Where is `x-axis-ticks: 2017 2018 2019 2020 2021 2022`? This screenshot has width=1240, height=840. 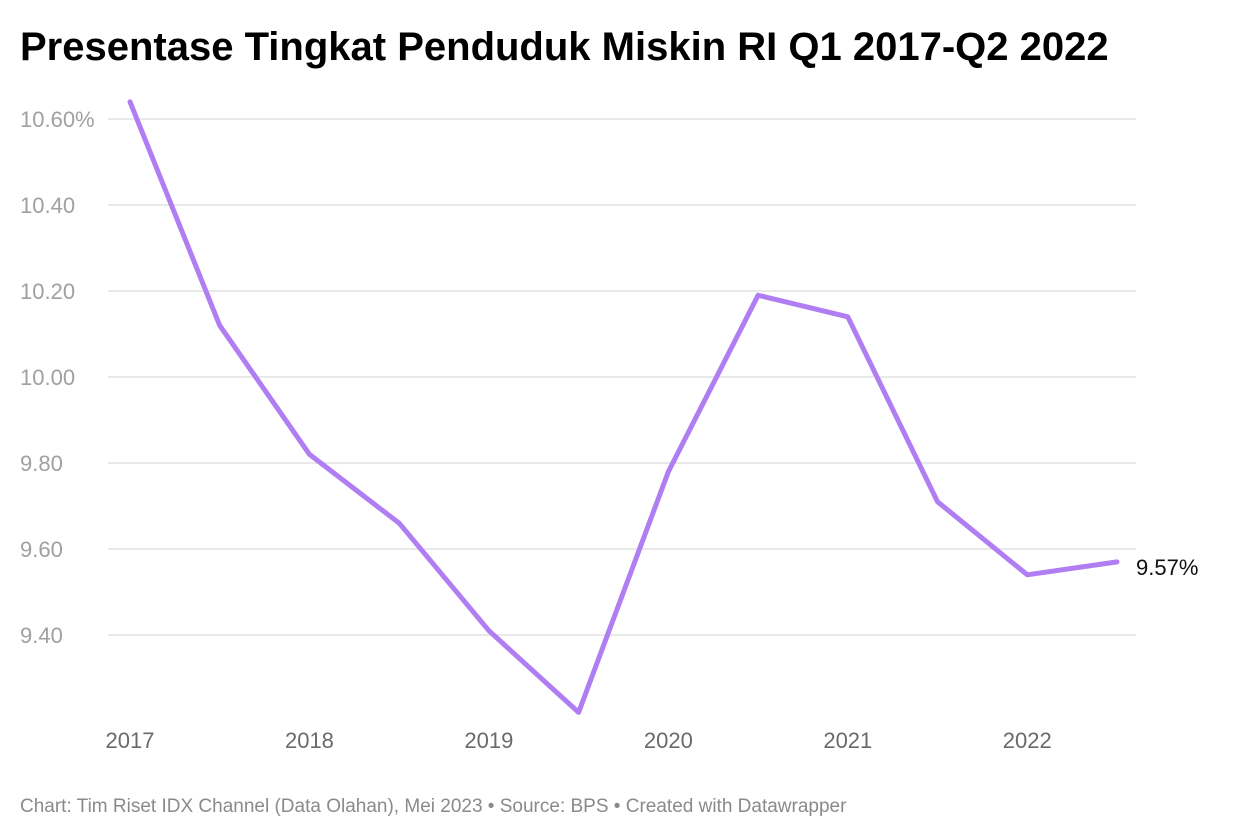
x-axis-ticks: 2017 2018 2019 2020 2021 2022 is located at coordinates (579, 740).